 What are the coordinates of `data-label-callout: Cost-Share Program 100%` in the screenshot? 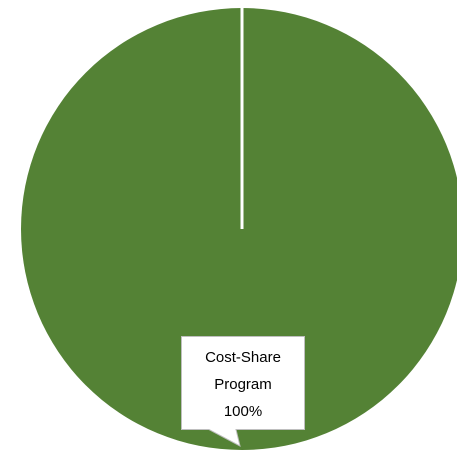 It's located at (243, 391).